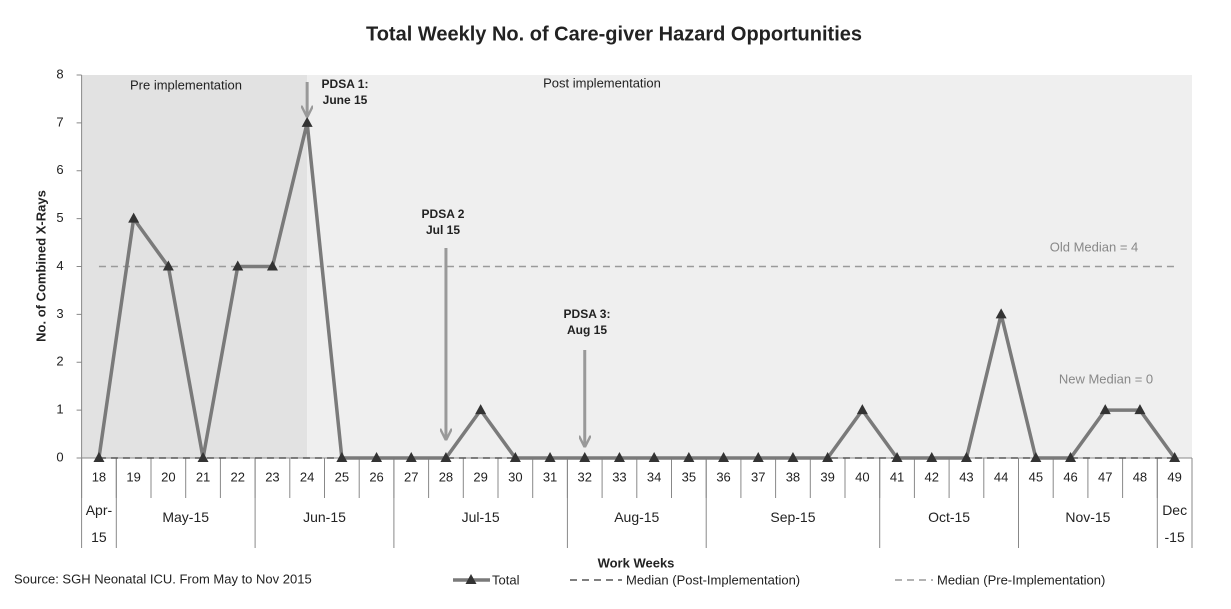  Describe the element at coordinates (758, 476) in the screenshot. I see `x-tick-label: 37` at that location.